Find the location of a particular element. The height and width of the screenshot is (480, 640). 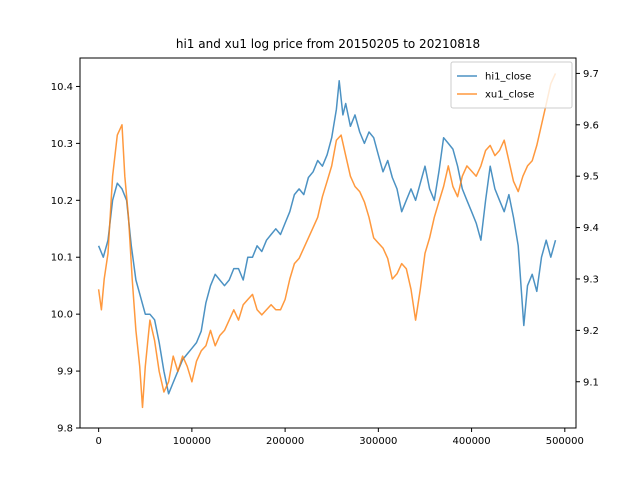

y-right-tick-label: 9.7 is located at coordinates (591, 74).